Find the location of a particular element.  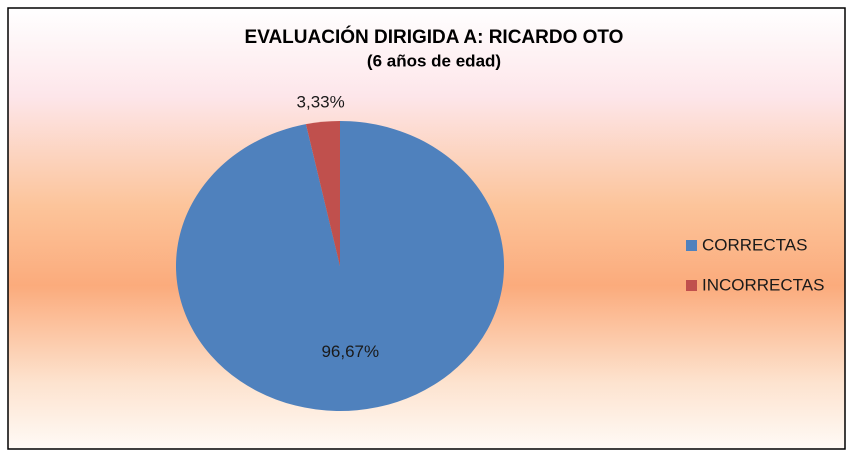

data-label: 3,33% is located at coordinates (321, 102).